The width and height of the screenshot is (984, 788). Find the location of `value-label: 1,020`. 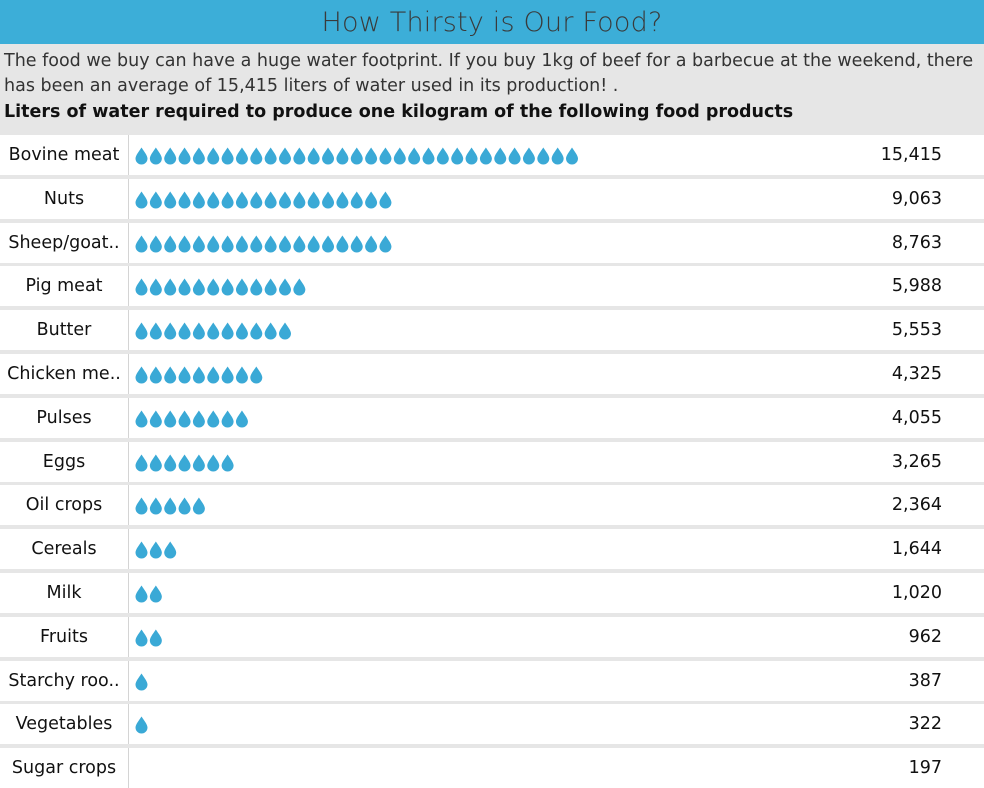

value-label: 1,020 is located at coordinates (916, 593).